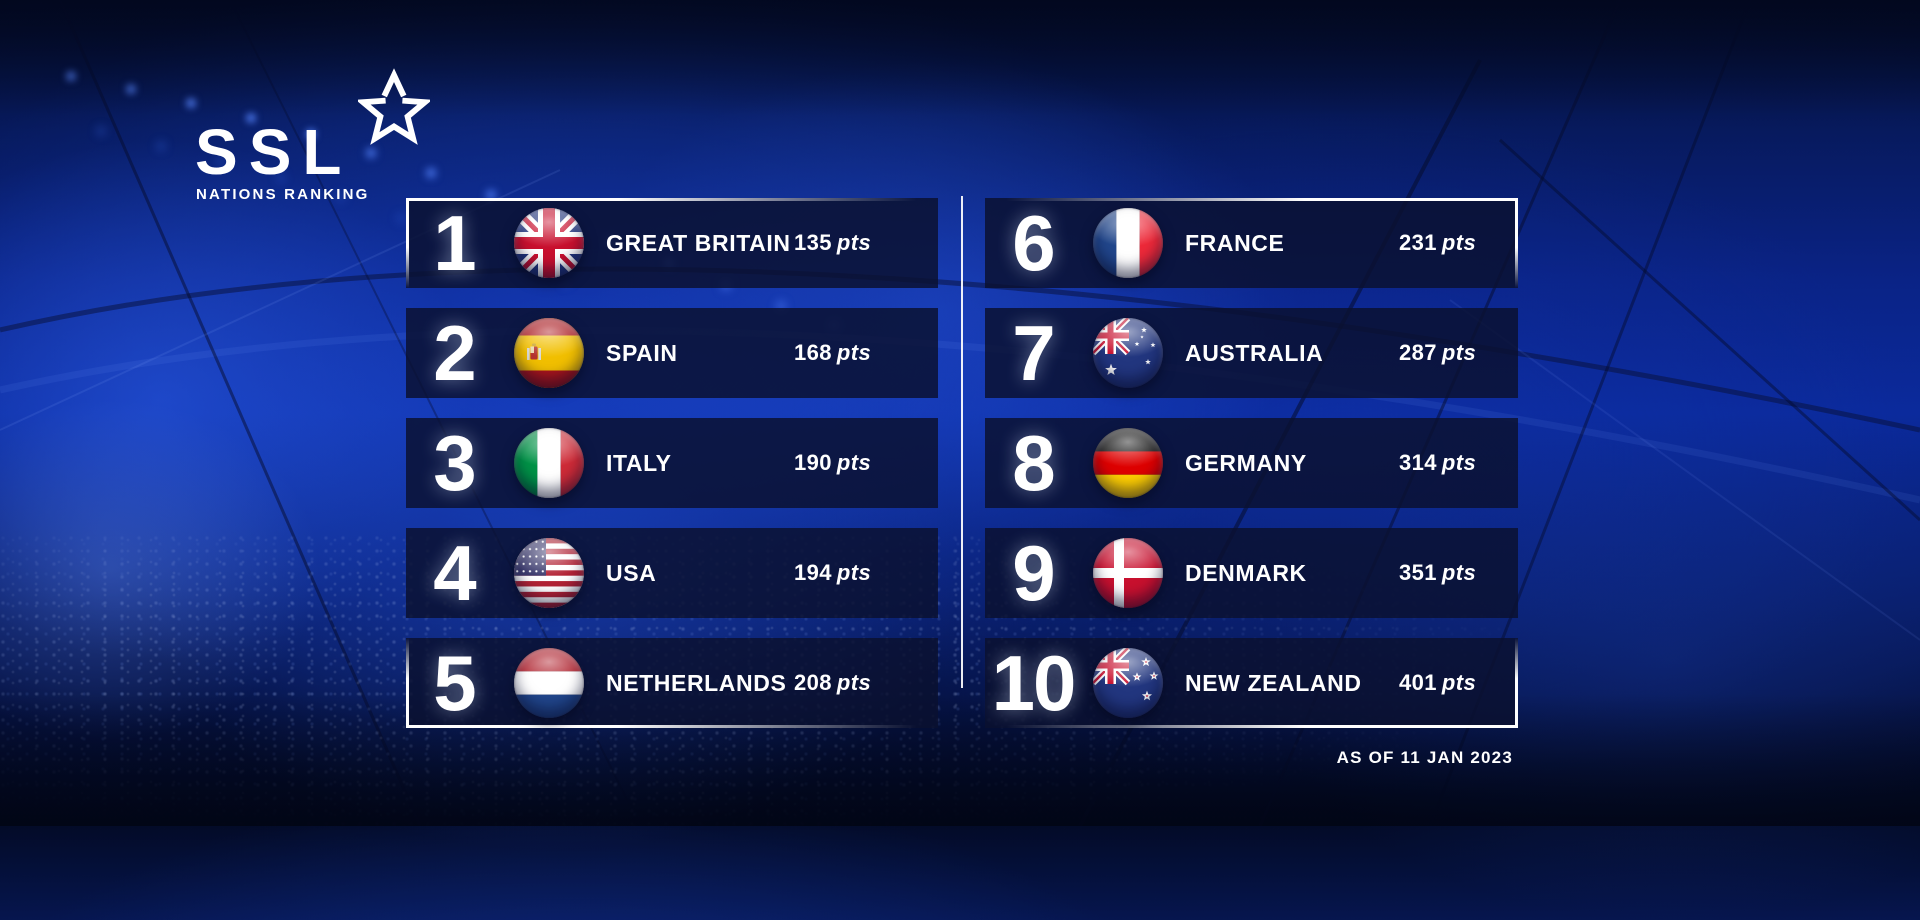  I want to click on ranking-row: 5 NETHERLANDS 208 pts, so click(672, 683).